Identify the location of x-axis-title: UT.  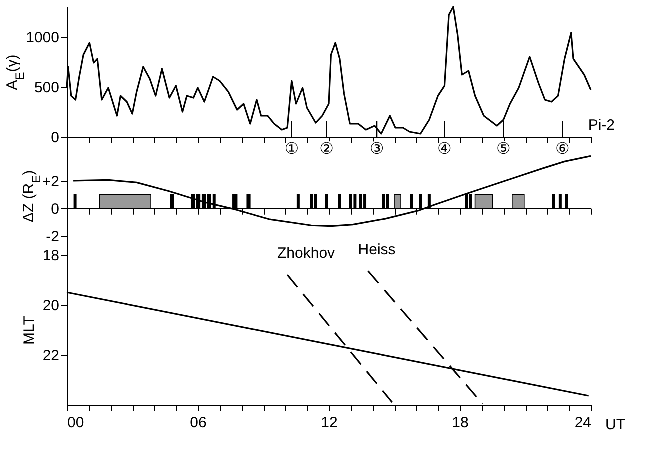
(616, 425).